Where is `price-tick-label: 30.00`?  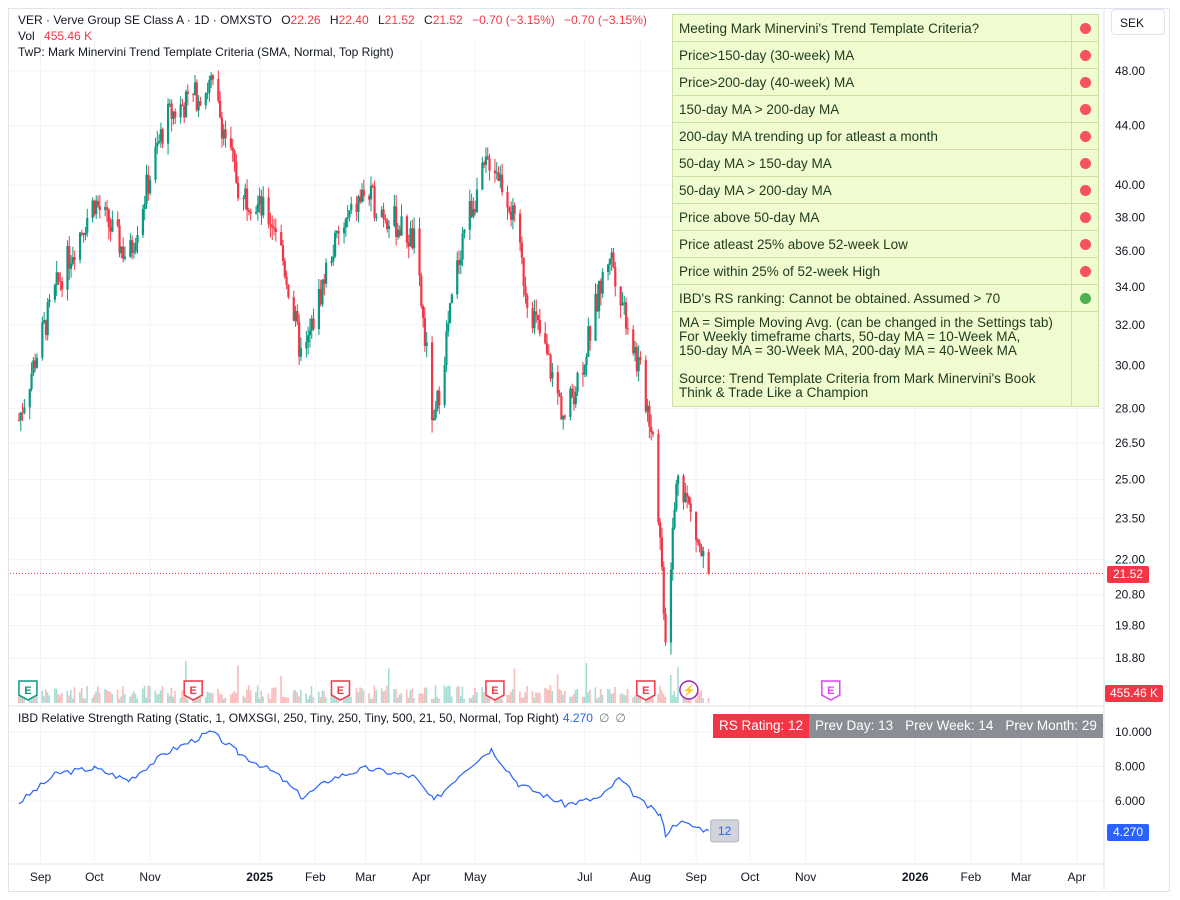
price-tick-label: 30.00 is located at coordinates (1130, 365).